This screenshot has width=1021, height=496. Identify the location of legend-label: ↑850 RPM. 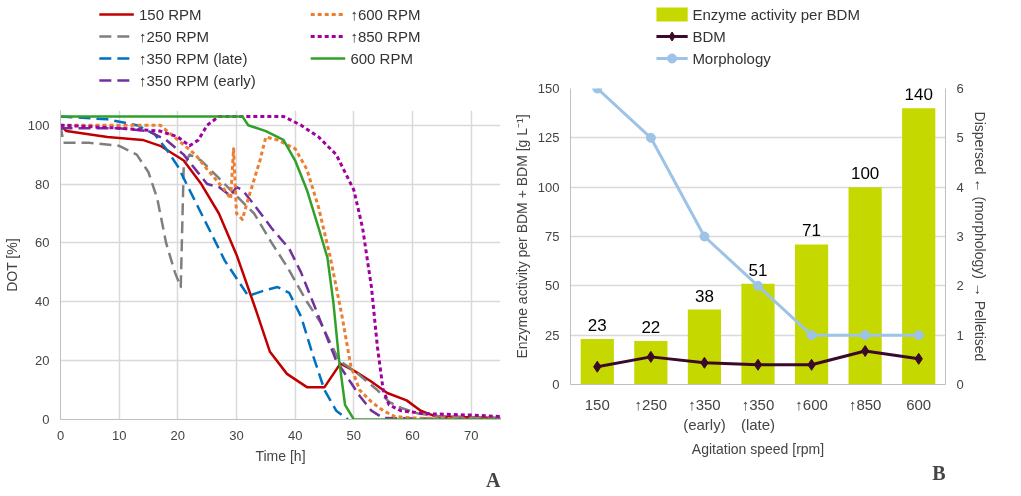
(385, 36).